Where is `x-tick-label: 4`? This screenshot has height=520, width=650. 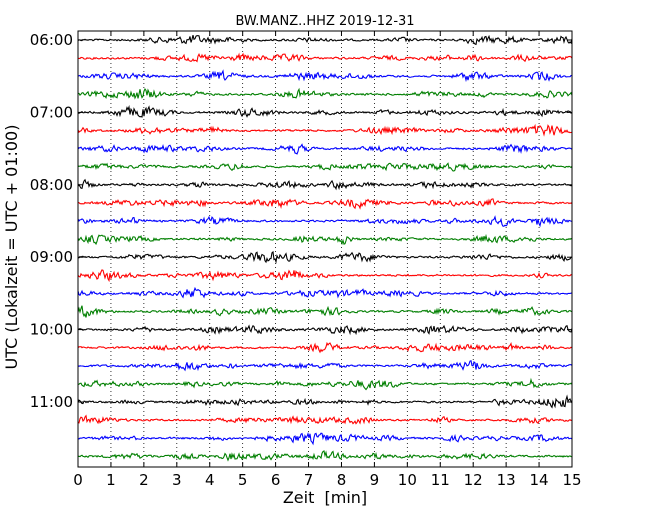 x-tick-label: 4 is located at coordinates (210, 480).